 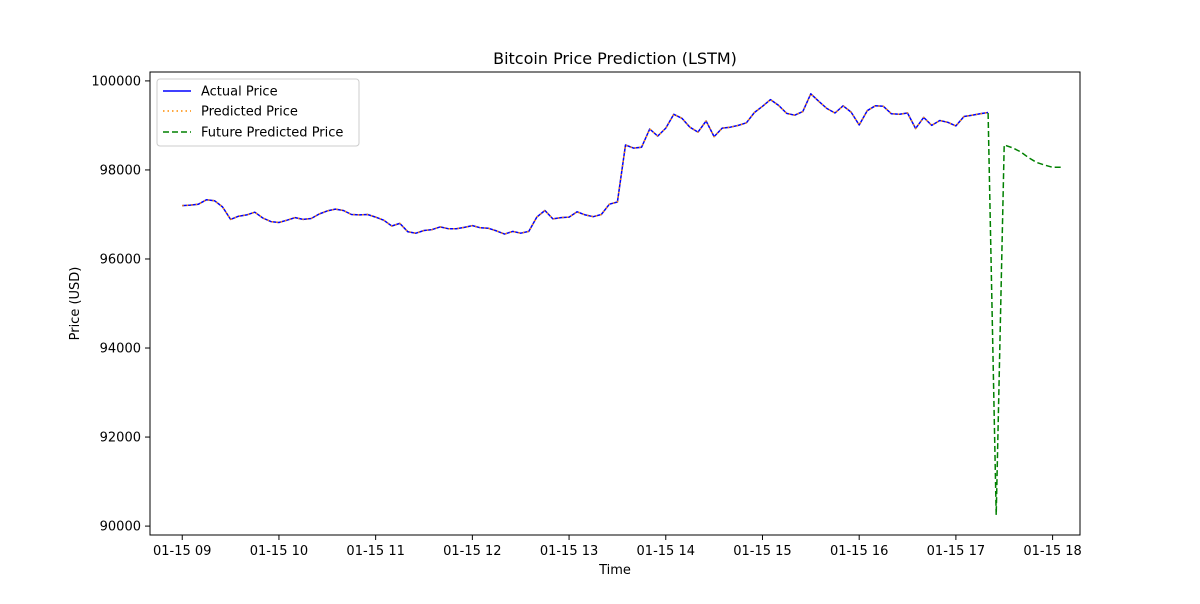 I want to click on x-tick-label: 01-15 16, so click(x=859, y=551).